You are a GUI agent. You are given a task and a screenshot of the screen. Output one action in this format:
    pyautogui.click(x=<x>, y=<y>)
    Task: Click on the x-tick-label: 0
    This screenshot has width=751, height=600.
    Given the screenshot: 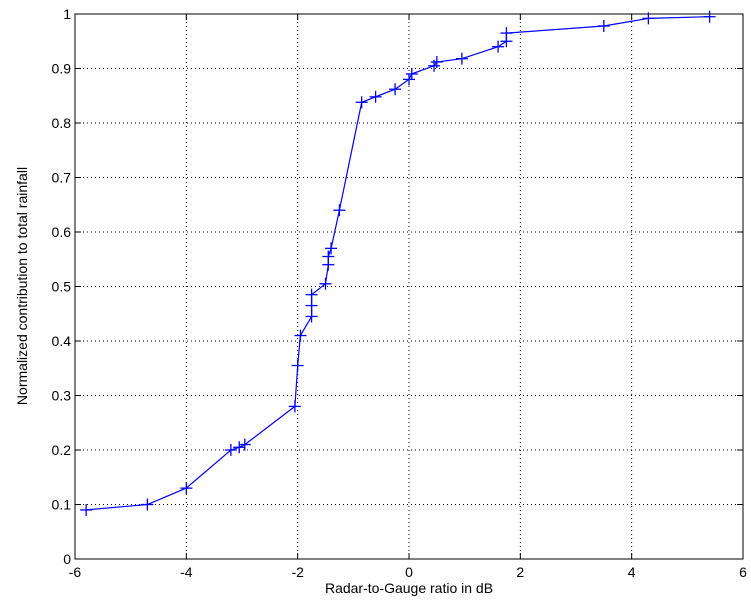 What is the action you would take?
    pyautogui.click(x=409, y=572)
    